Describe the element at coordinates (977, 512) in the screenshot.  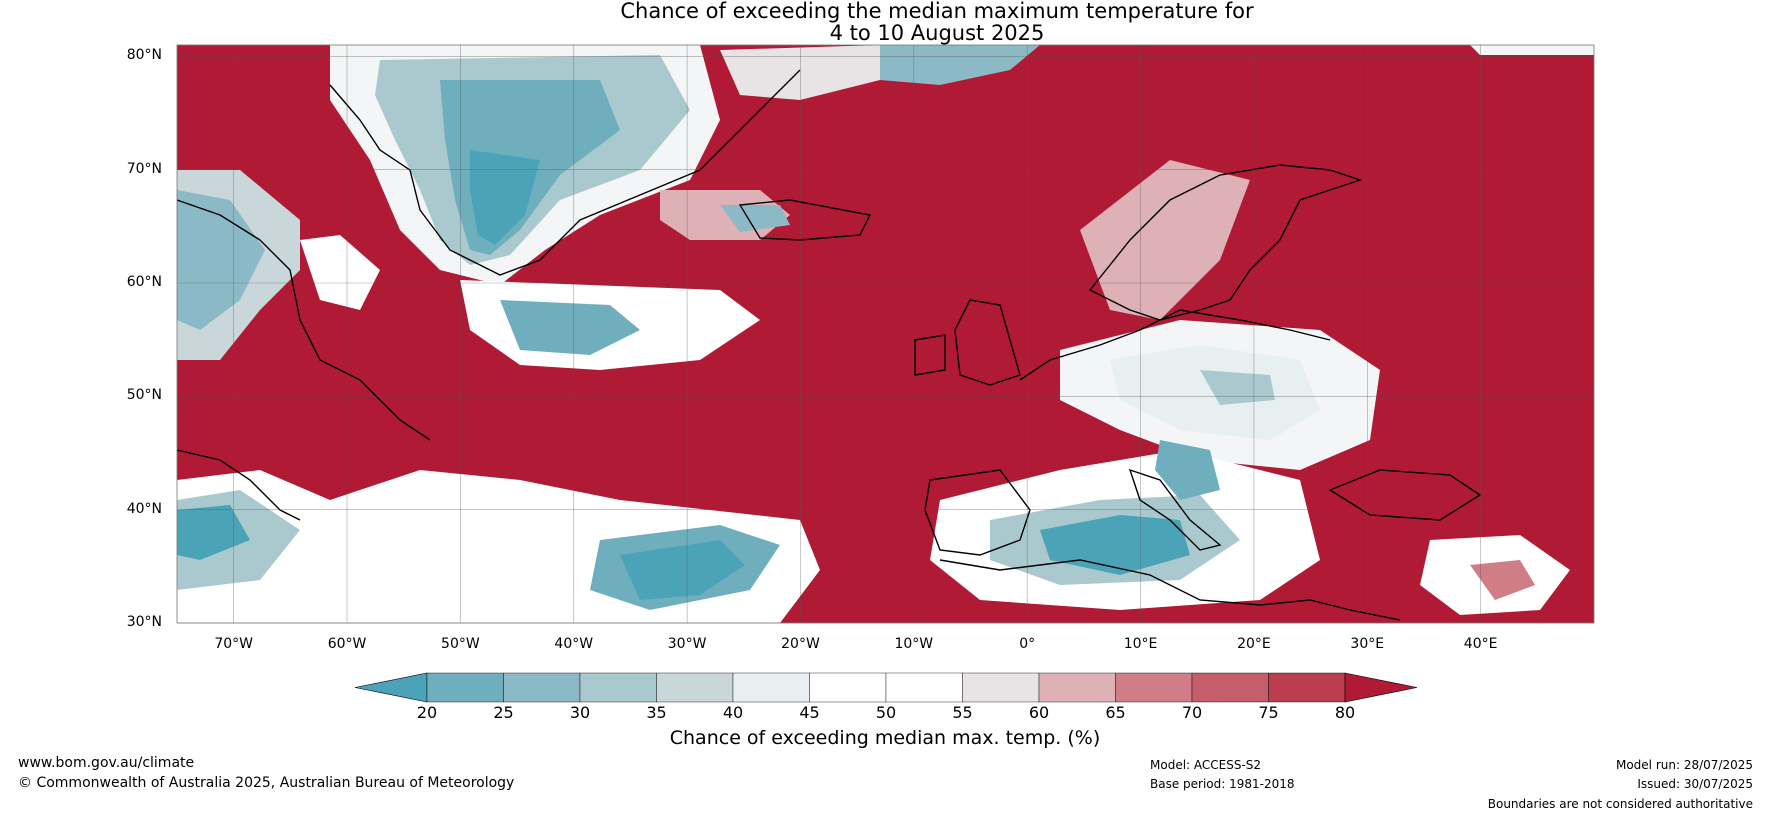
I see `coast-iberia` at that location.